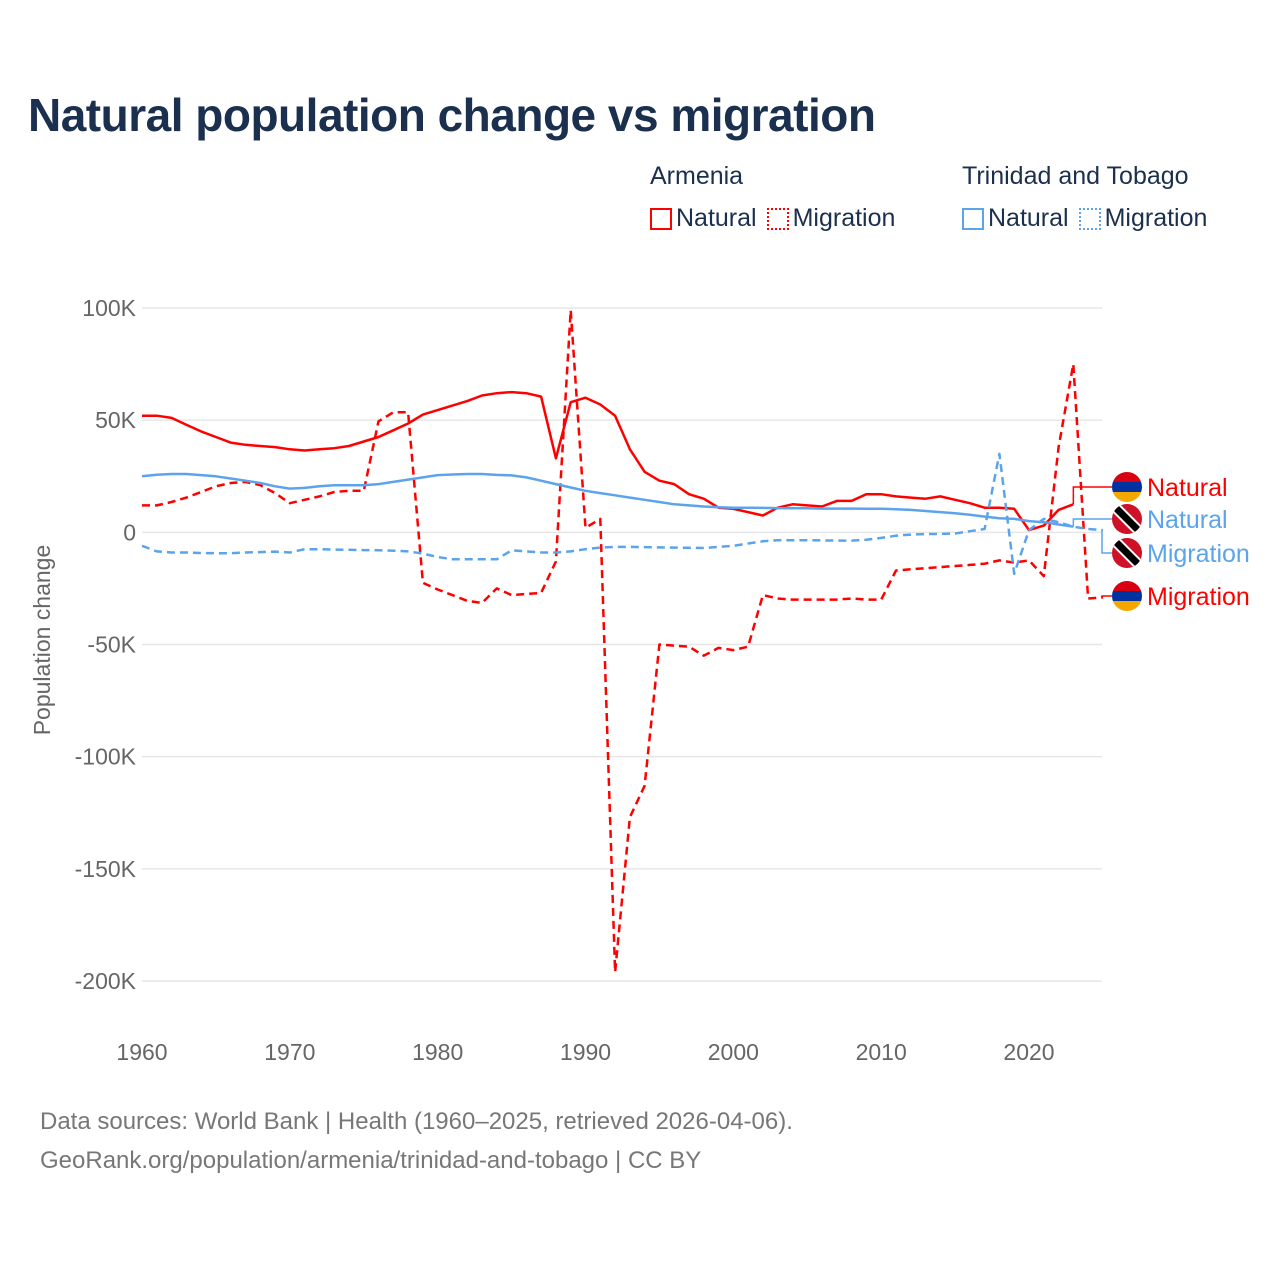 This screenshot has width=1280, height=1280. I want to click on y-tick-label: -150K, so click(106, 869).